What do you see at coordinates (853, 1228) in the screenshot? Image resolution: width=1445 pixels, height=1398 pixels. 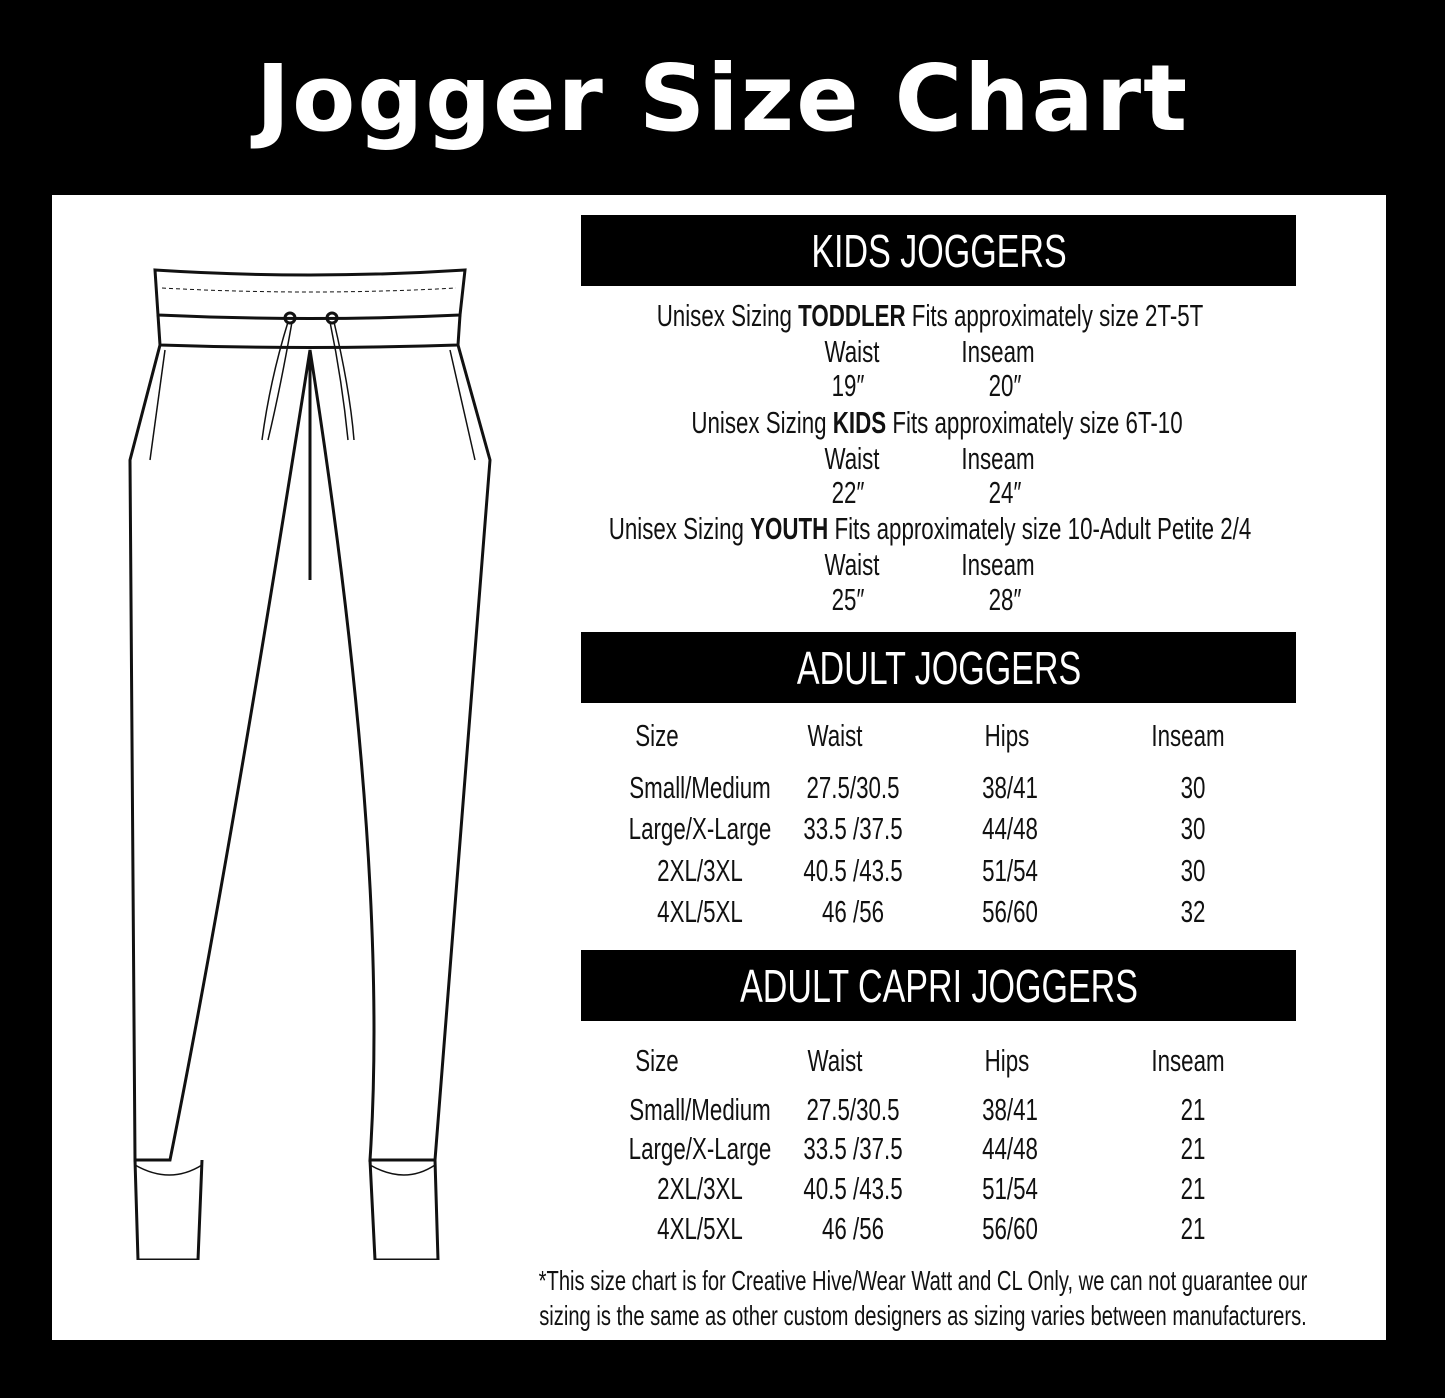 I see `capri-table-cell: 46 /56` at bounding box center [853, 1228].